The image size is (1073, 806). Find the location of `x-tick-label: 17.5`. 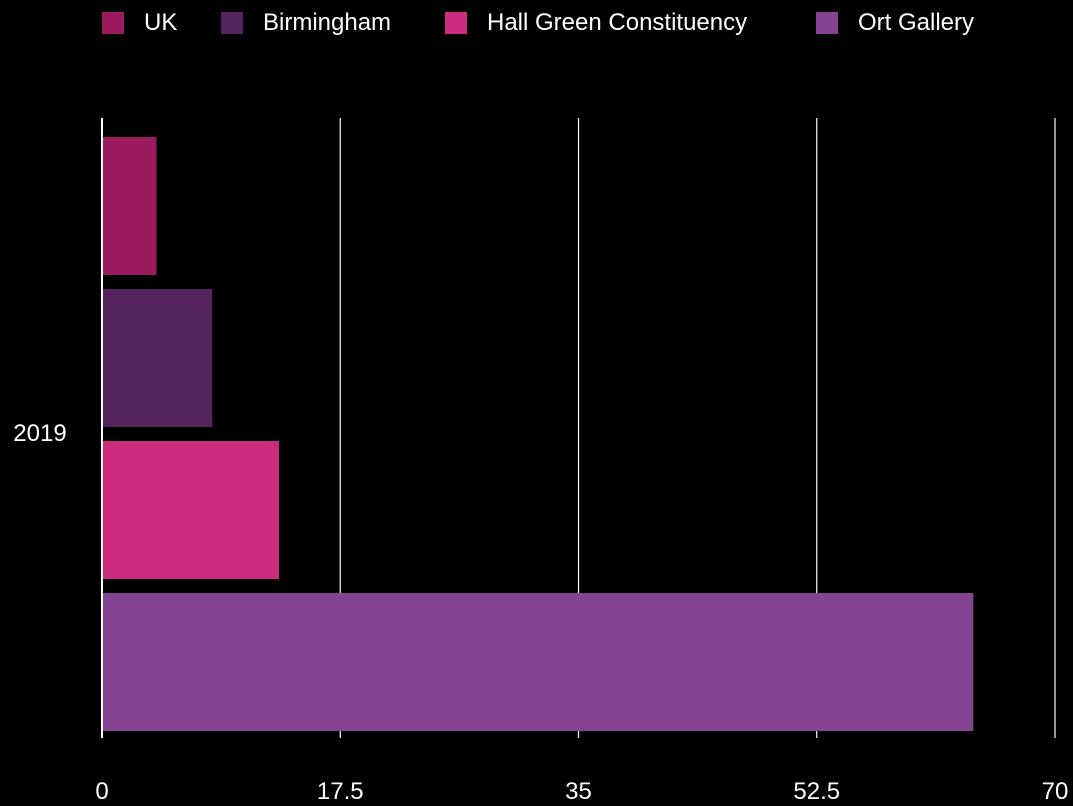

x-tick-label: 17.5 is located at coordinates (340, 791).